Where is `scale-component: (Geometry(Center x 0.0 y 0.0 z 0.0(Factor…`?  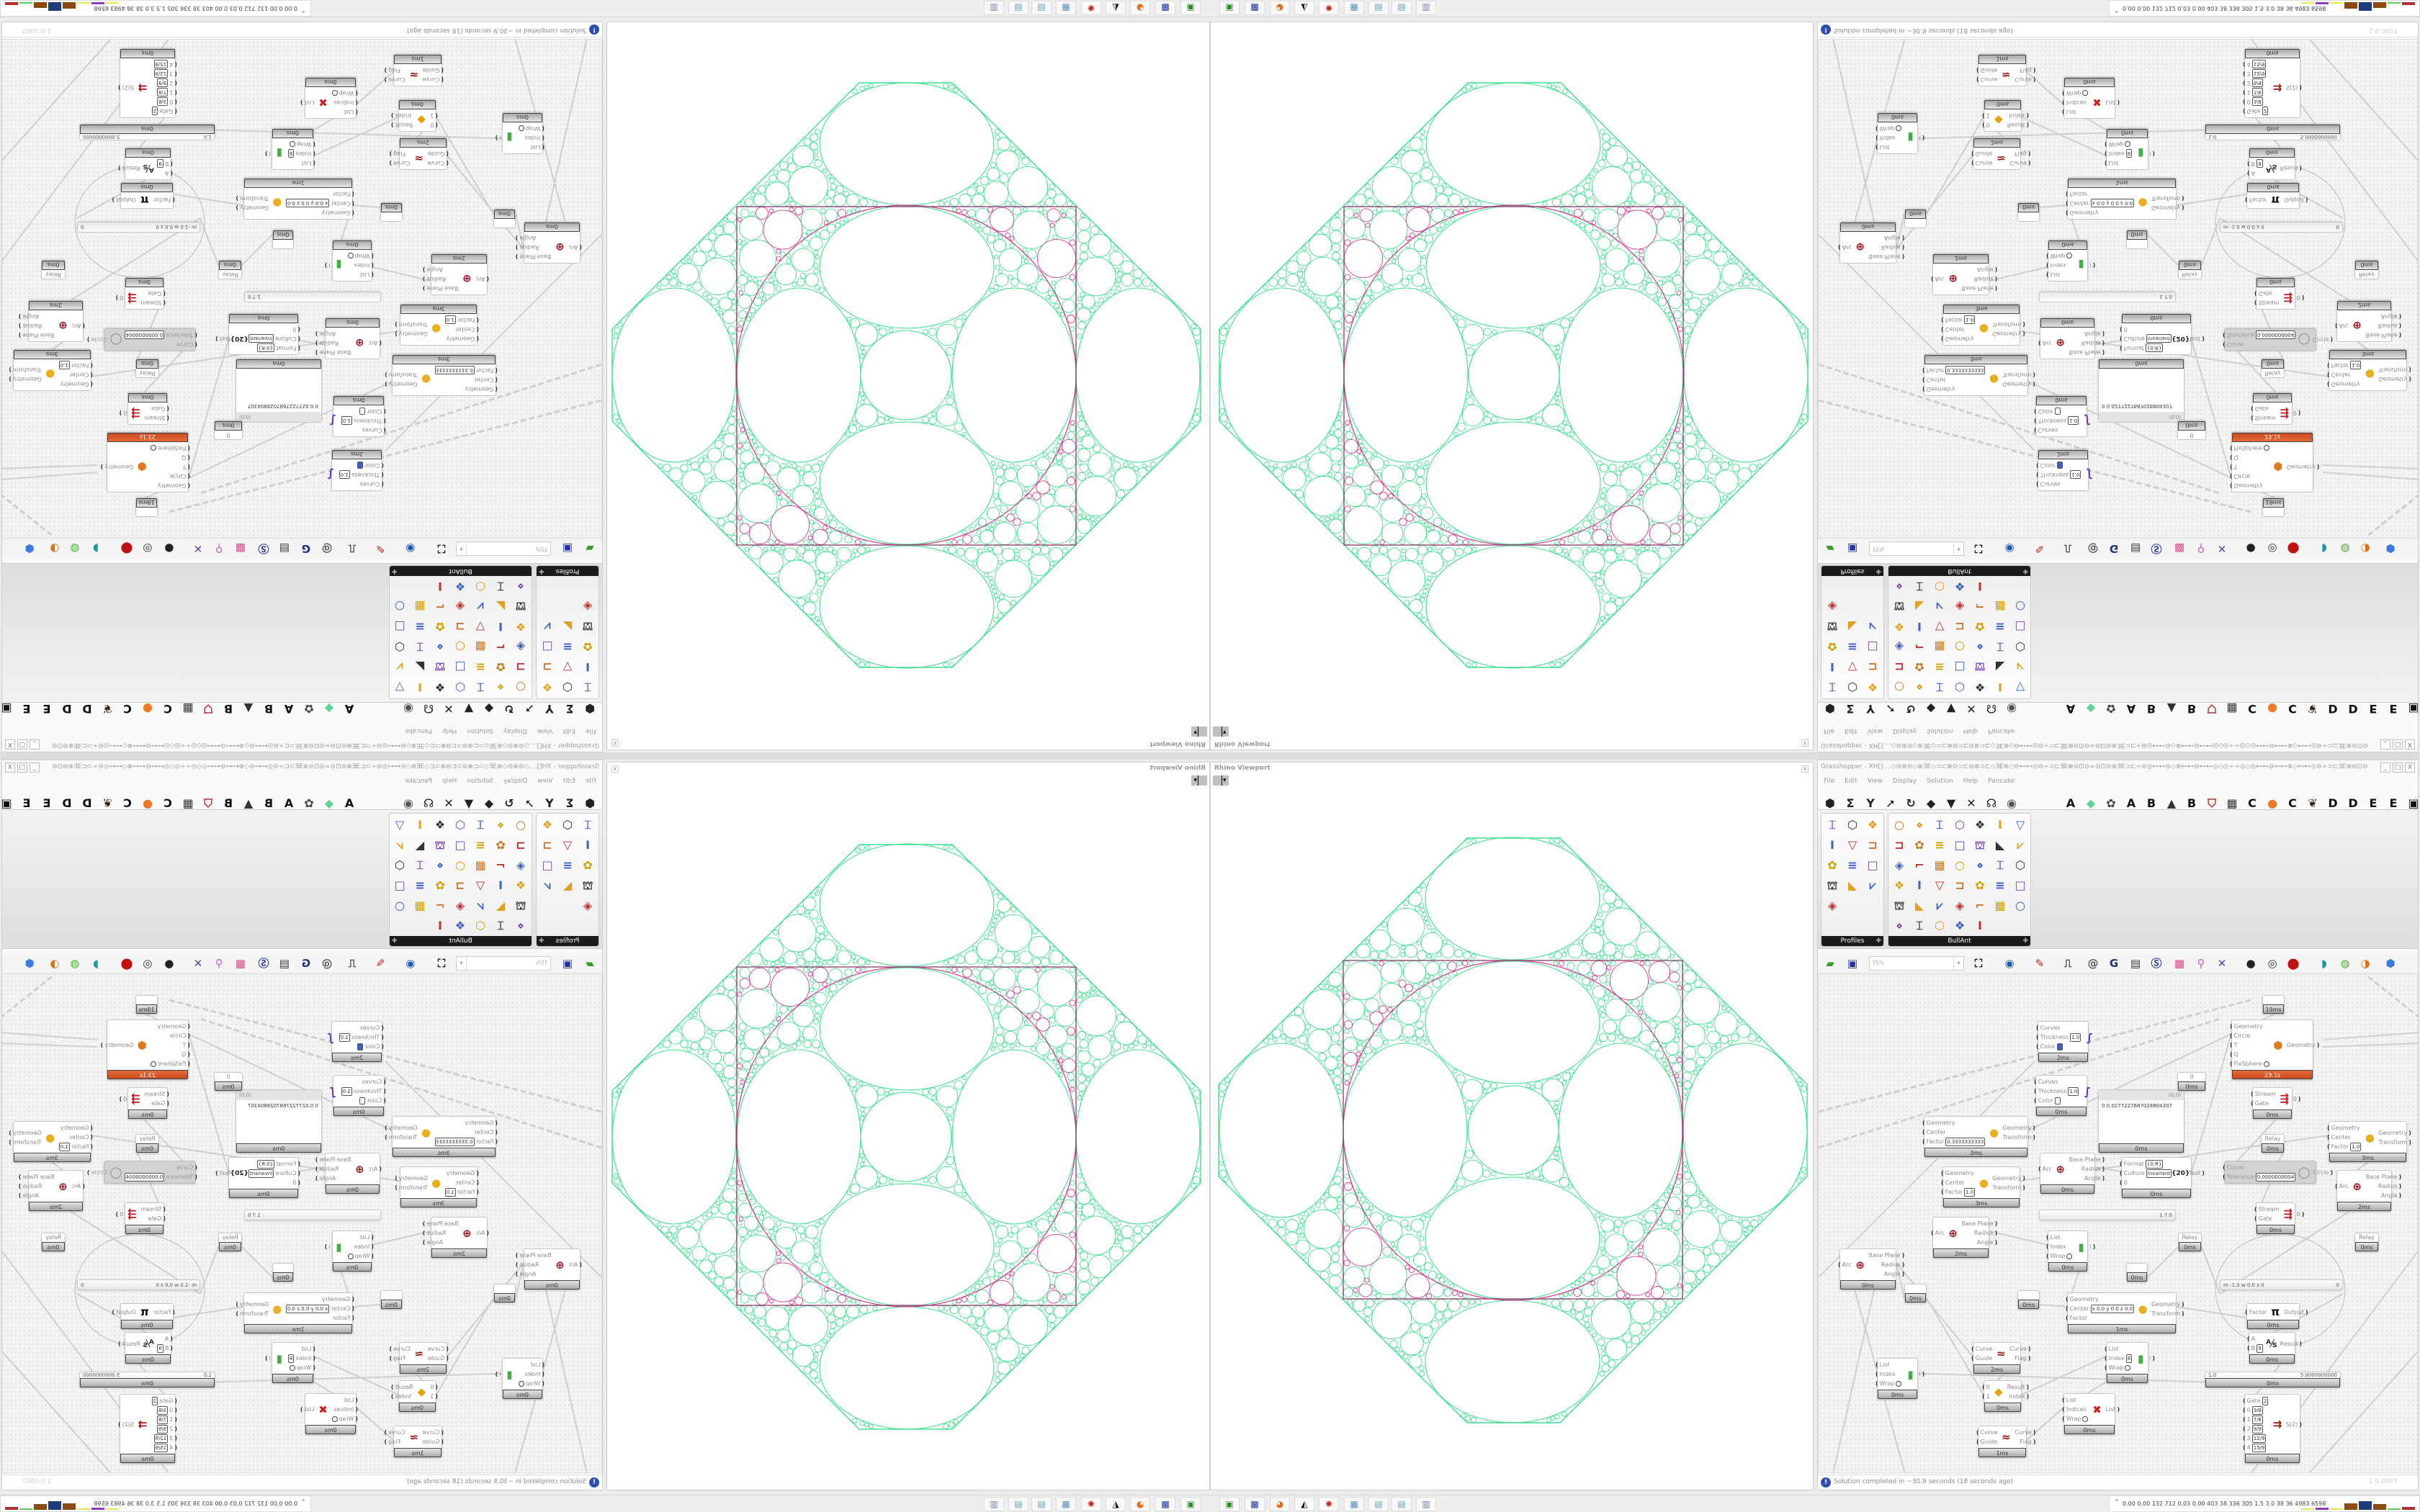
scale-component: (Geometry(Center x 0.0 y 0.0 z 0.0(Factor… is located at coordinates (2125, 199).